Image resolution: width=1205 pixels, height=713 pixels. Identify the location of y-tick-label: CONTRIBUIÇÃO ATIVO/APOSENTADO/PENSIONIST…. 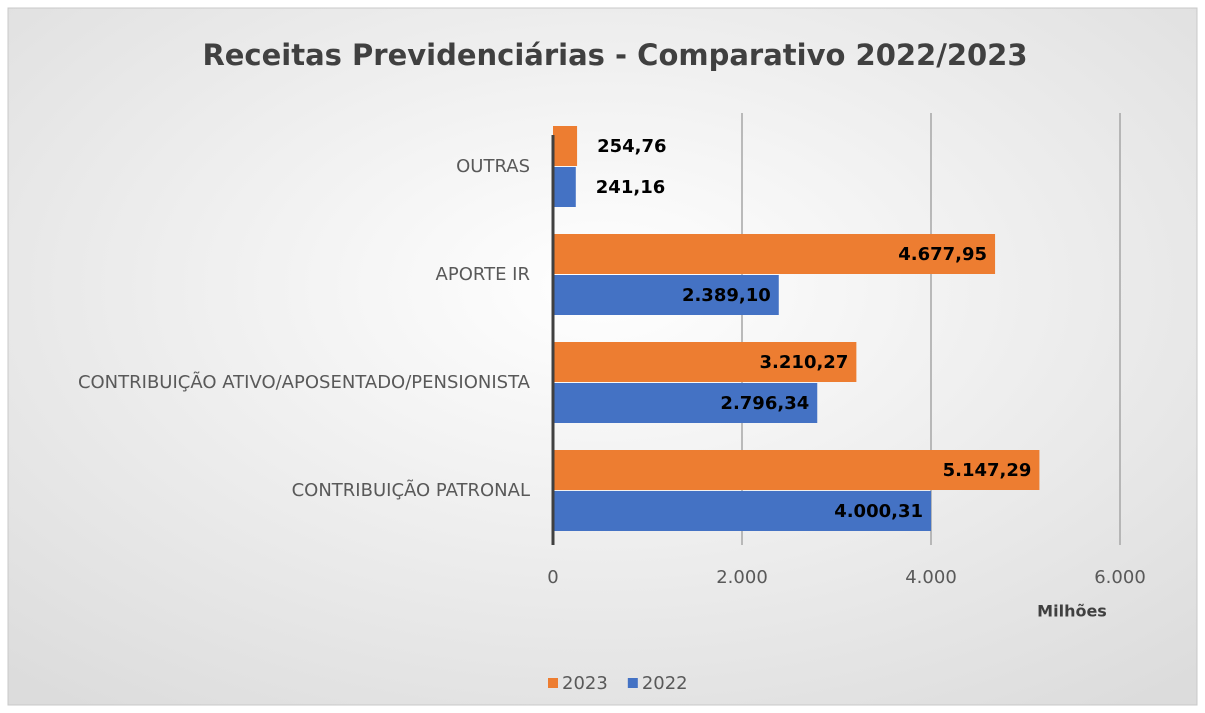
(304, 382).